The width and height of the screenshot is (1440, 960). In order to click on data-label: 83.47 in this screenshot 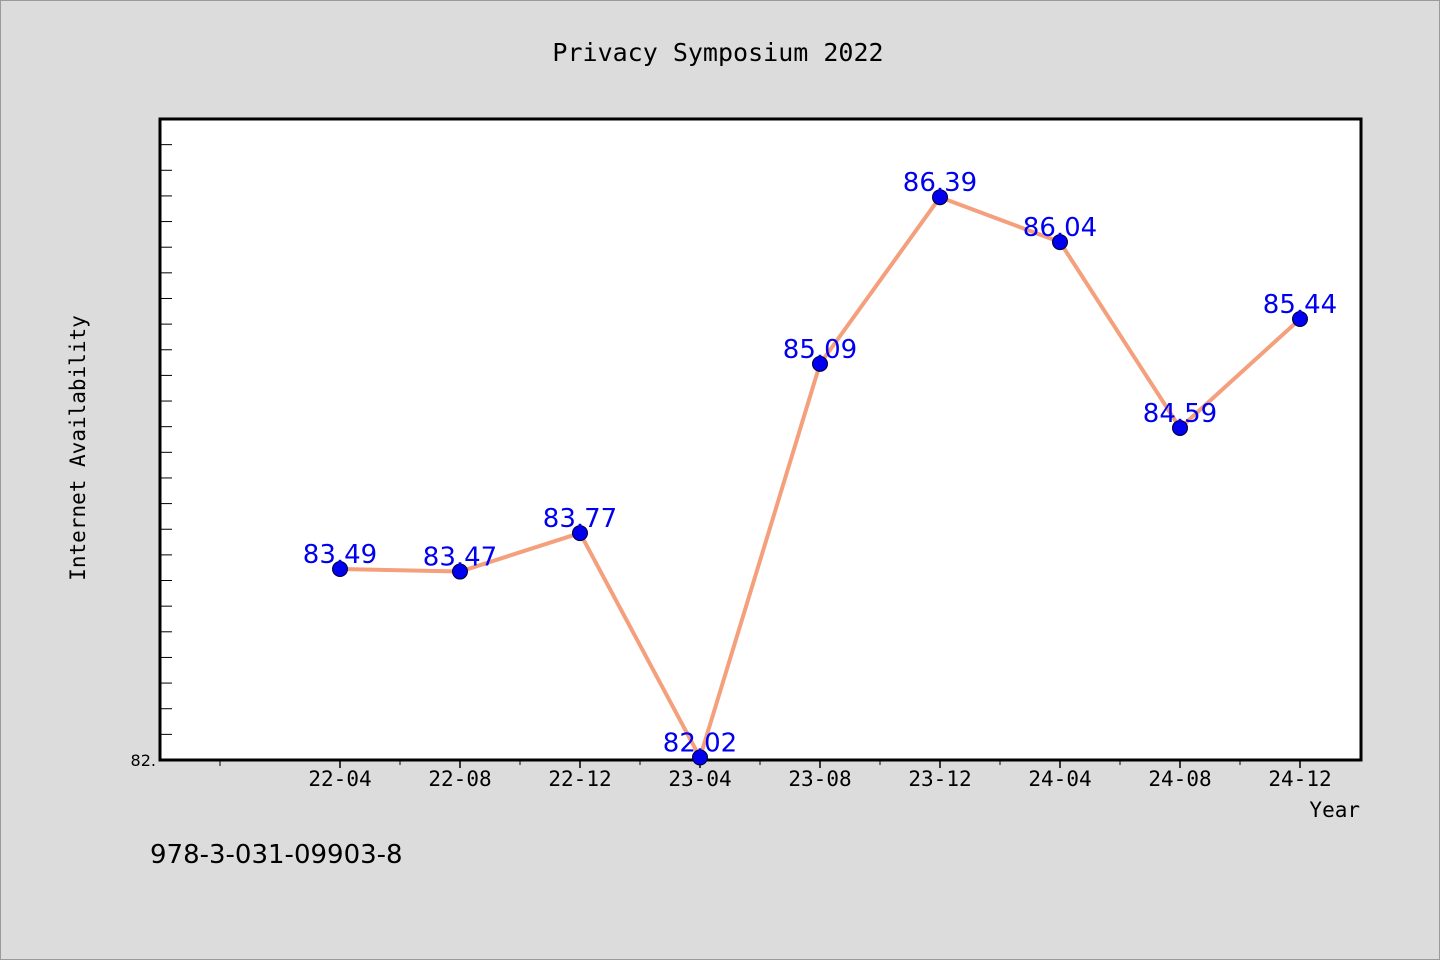, I will do `click(460, 558)`.